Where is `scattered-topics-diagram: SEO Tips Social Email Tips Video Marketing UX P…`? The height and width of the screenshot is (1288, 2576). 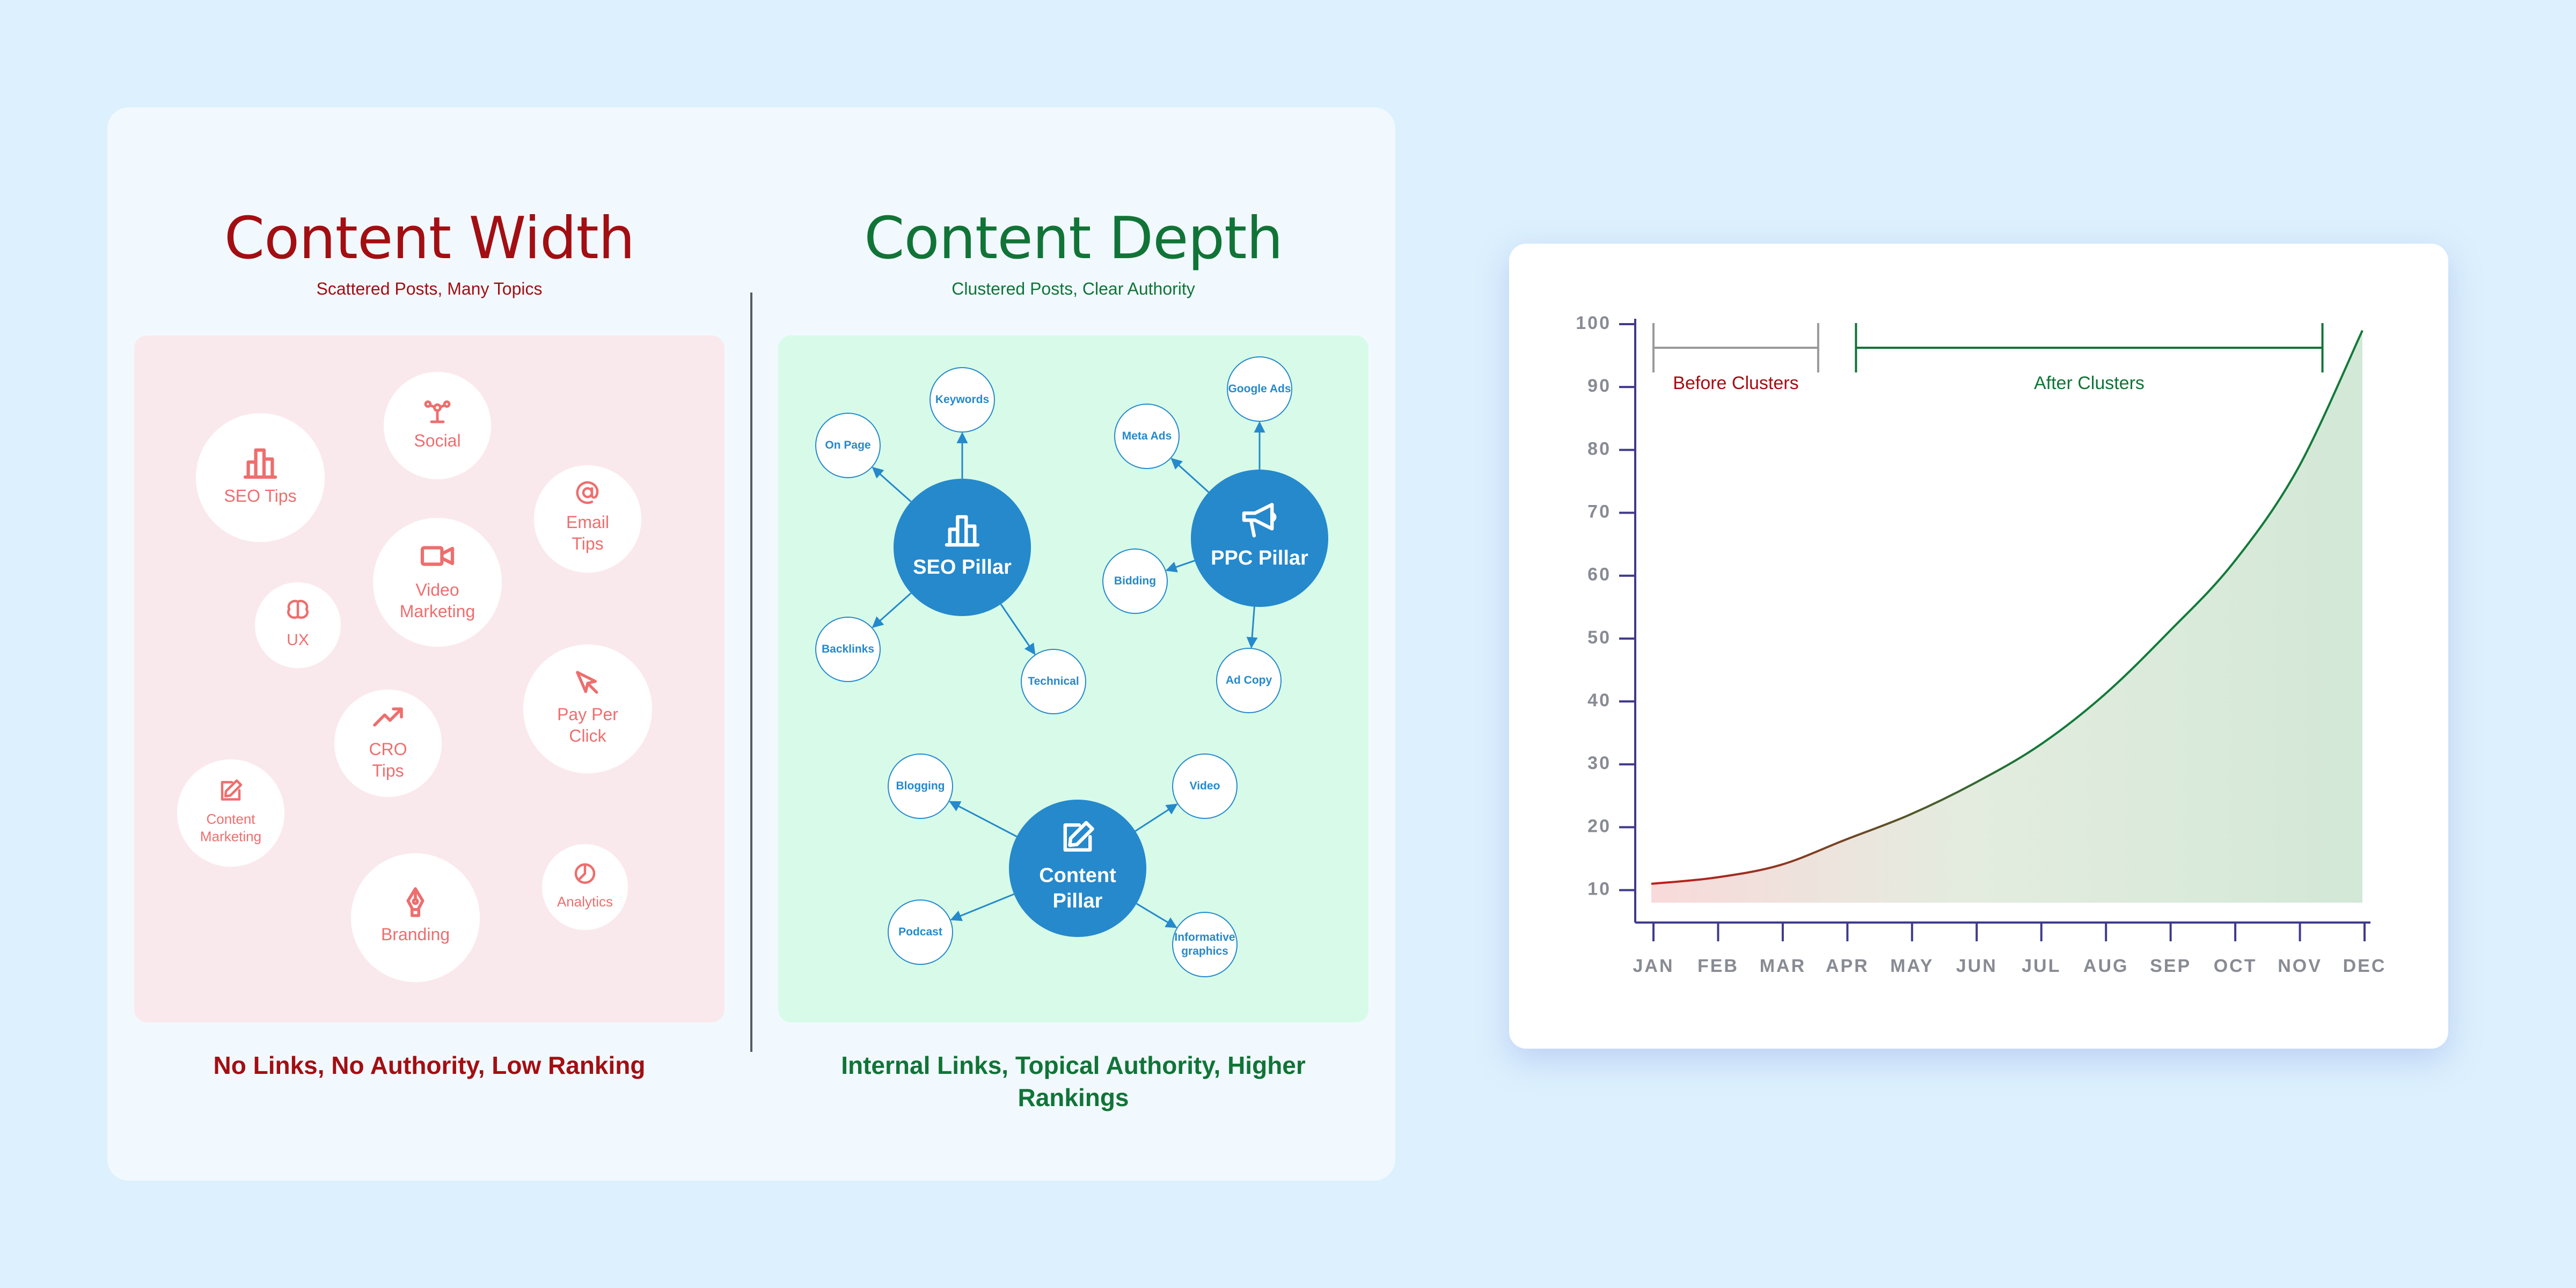
scattered-topics-diagram: SEO Tips Social Email Tips Video Marketing UX P… is located at coordinates (414, 677).